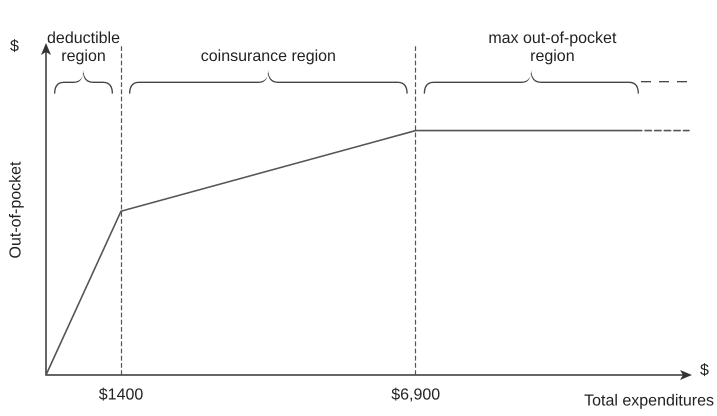  I want to click on y-axis-title: Out-of-pocket, so click(16, 209).